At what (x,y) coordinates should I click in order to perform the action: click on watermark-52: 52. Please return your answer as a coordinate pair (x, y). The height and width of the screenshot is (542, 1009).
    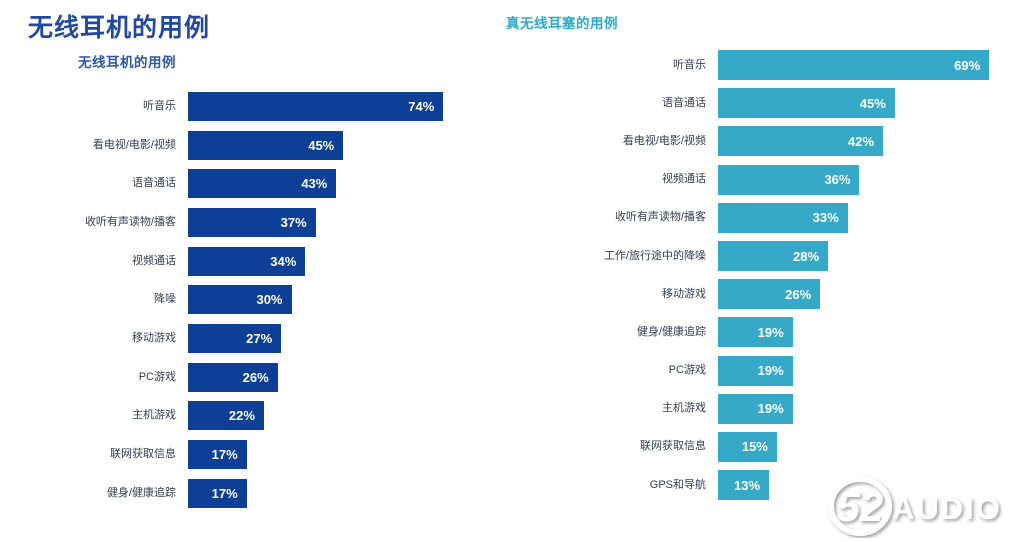
    Looking at the image, I should click on (860, 506).